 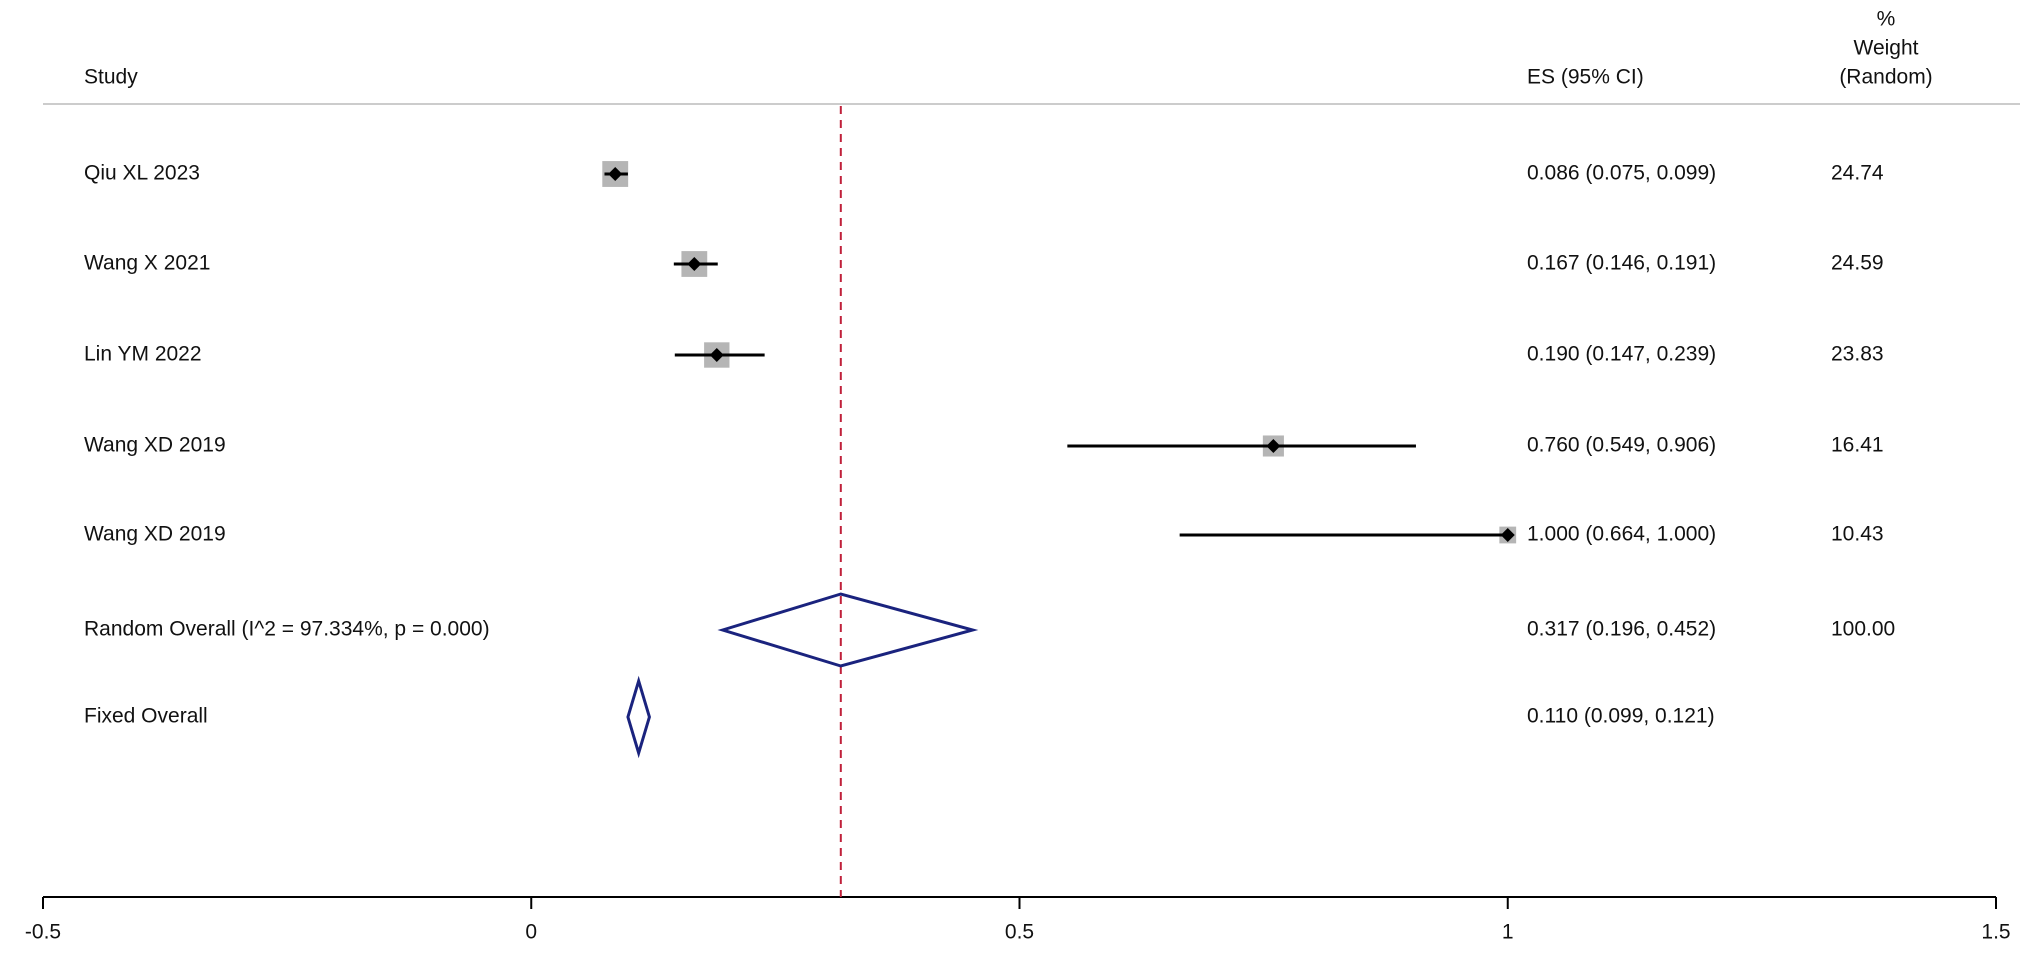 I want to click on es-ci: 0.167 (0.146, 0.191), so click(x=1621, y=263).